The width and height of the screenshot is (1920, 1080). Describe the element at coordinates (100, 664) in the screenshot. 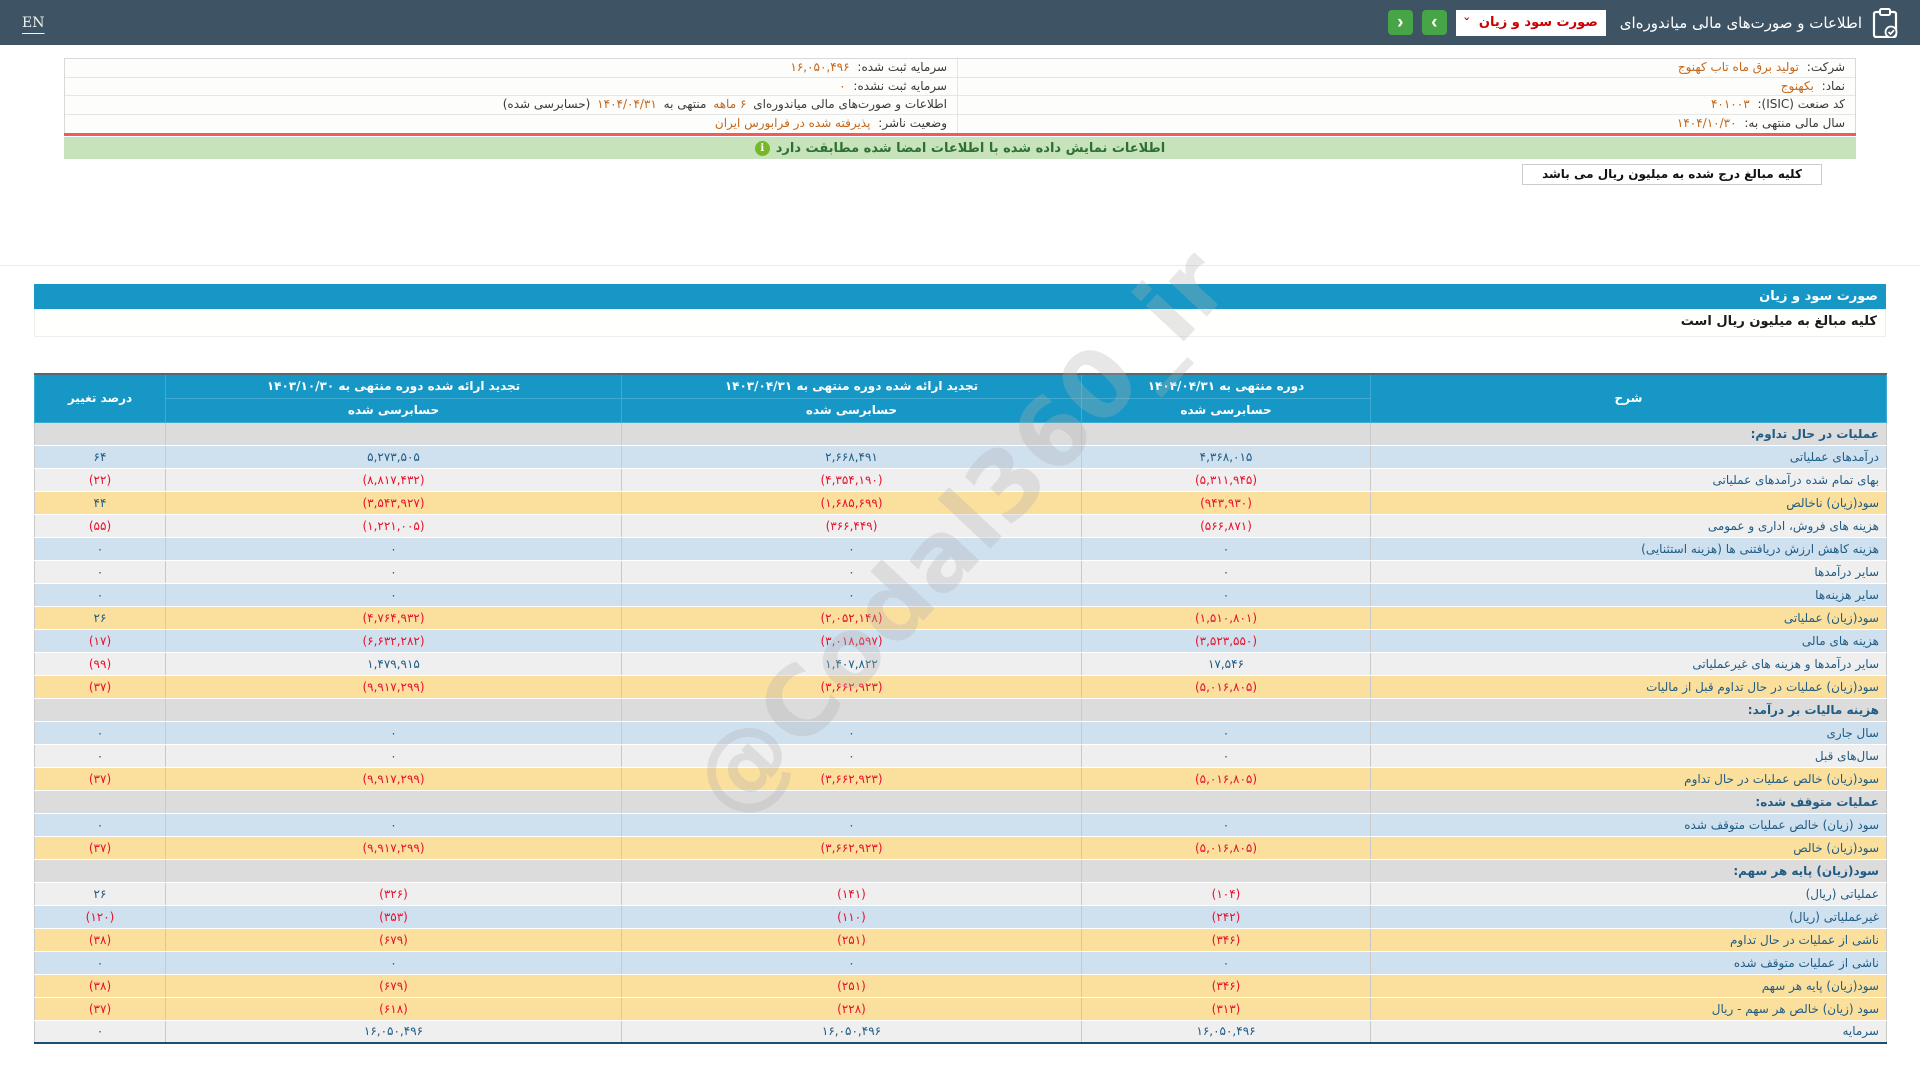

I see `cell-percent-change: (۹۹)` at that location.